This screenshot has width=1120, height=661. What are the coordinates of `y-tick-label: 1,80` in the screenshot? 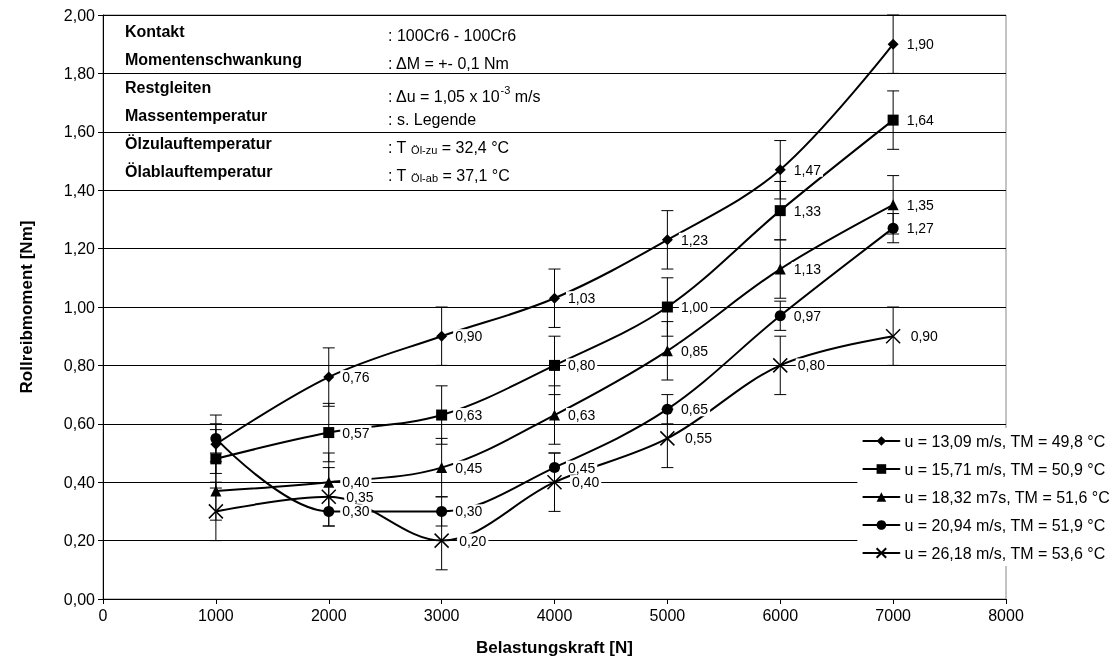 It's located at (79, 73).